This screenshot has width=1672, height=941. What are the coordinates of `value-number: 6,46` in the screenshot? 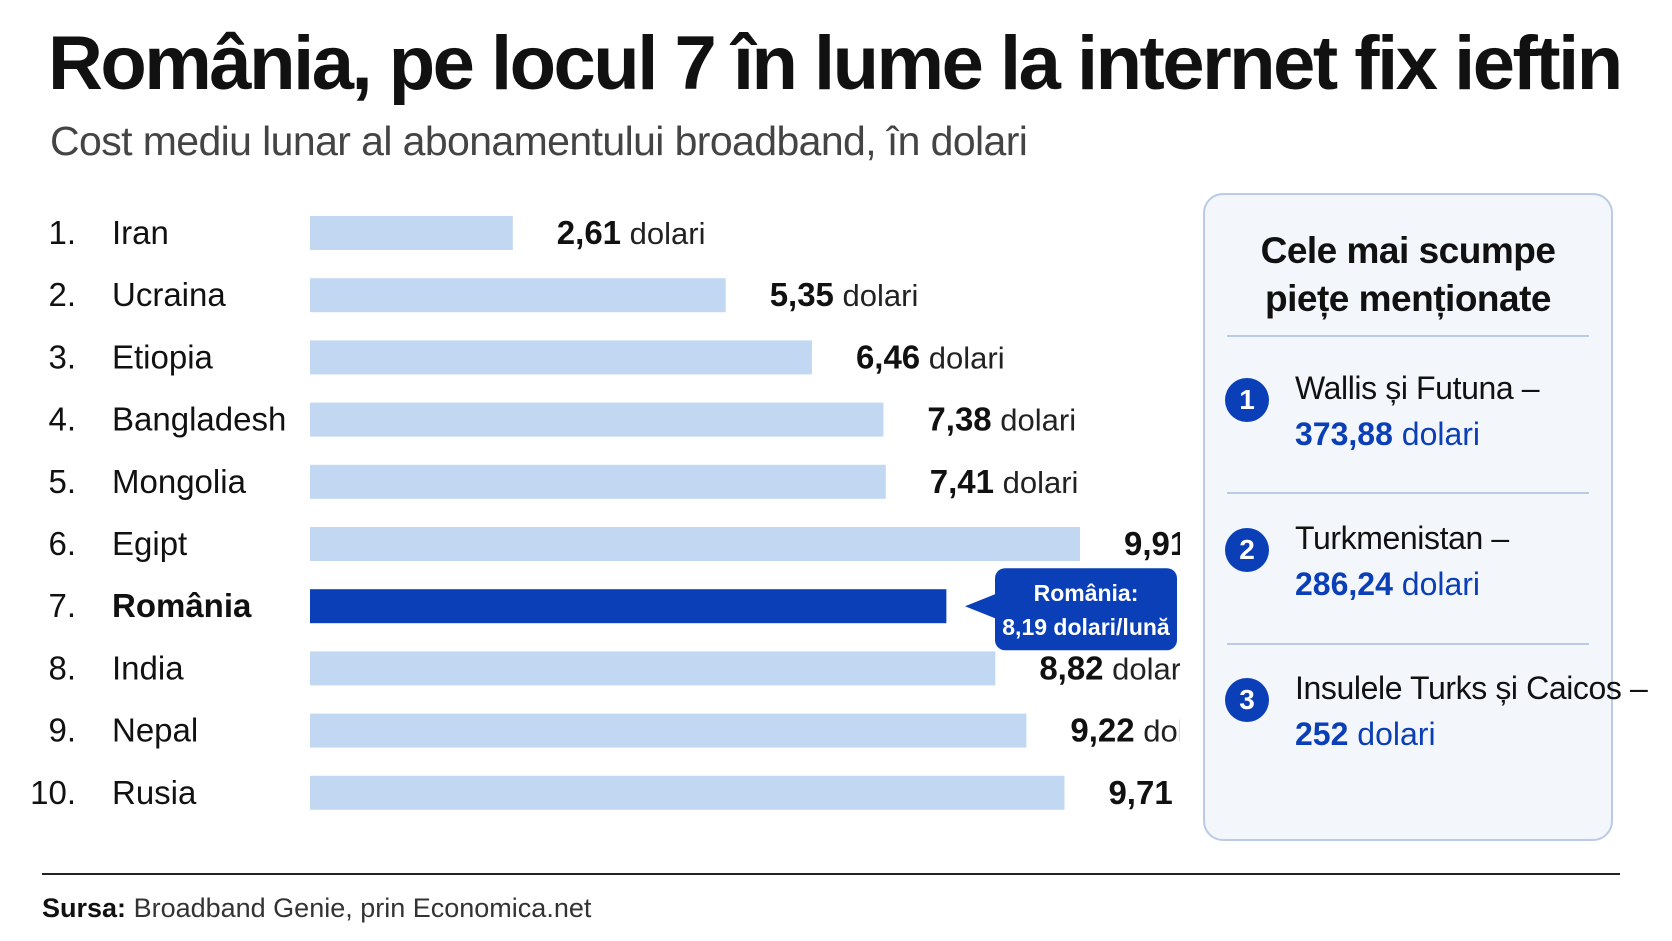 It's located at (888, 356).